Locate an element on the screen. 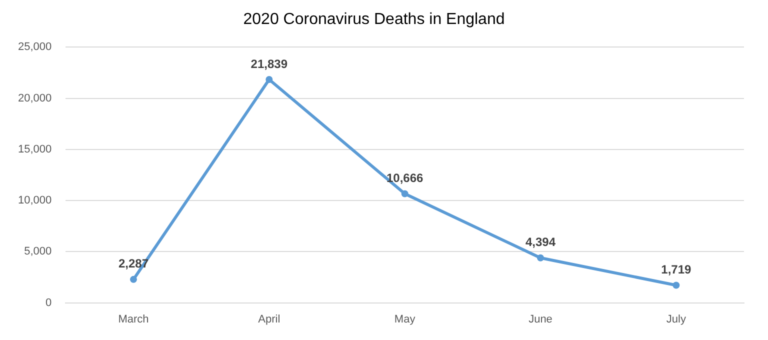  x-tick-label: April is located at coordinates (269, 319).